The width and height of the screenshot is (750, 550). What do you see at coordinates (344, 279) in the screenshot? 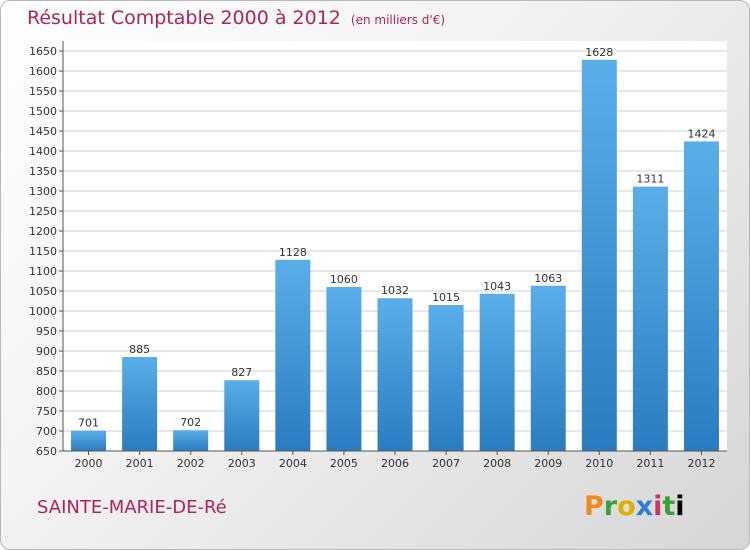
I see `data-label: 1060` at bounding box center [344, 279].